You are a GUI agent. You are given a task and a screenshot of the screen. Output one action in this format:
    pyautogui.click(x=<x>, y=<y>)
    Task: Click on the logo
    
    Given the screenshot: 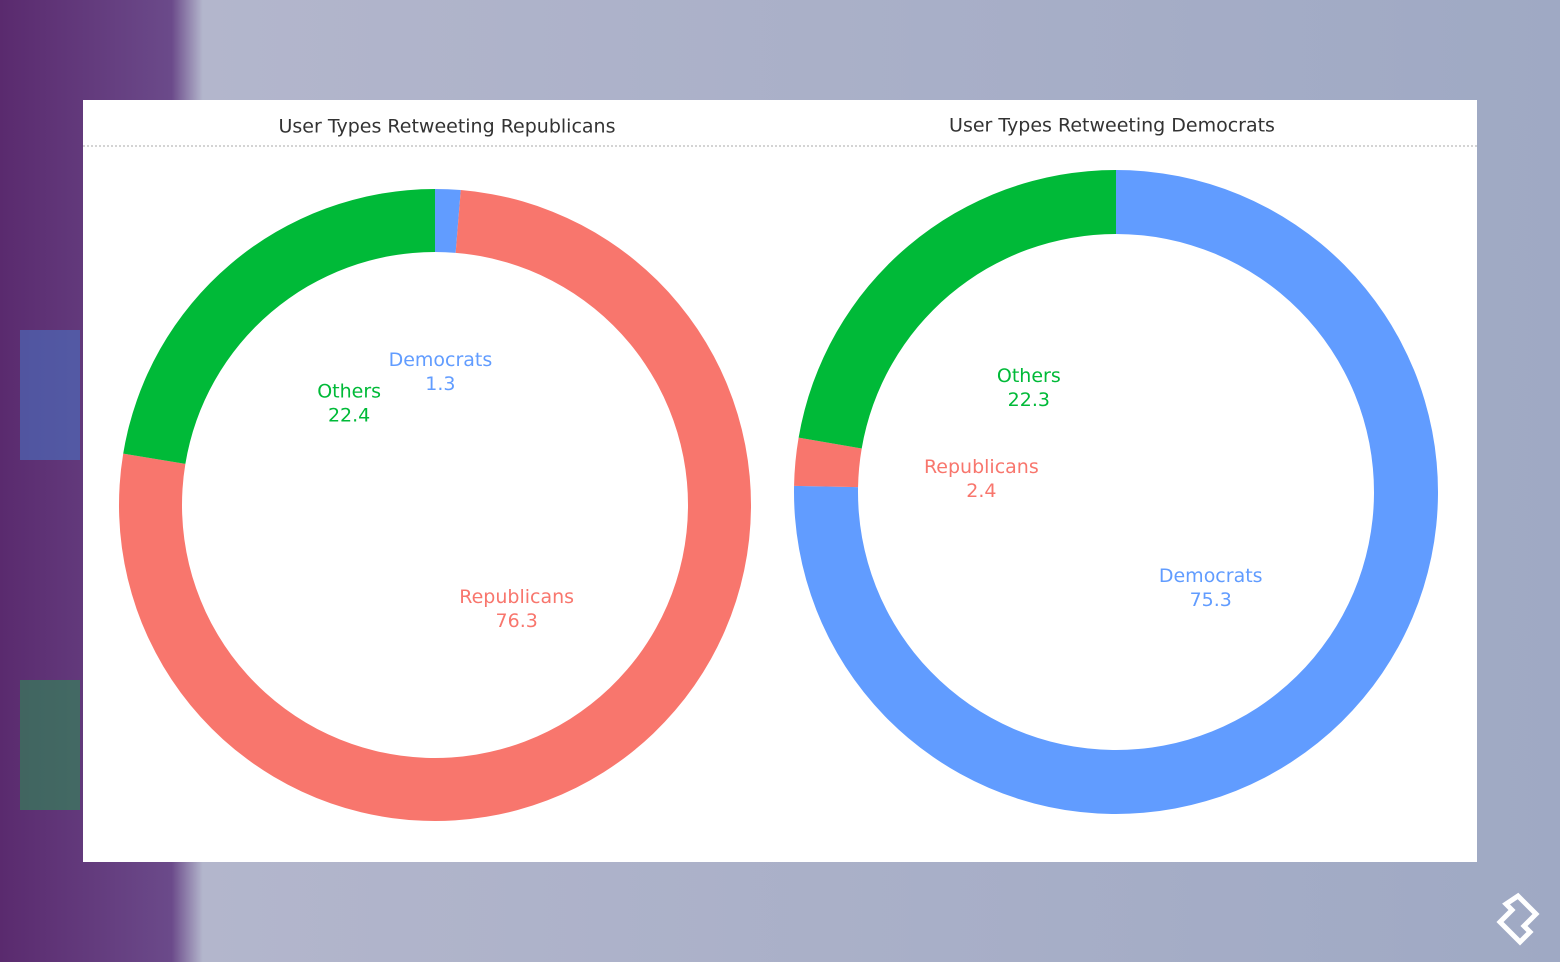 What is the action you would take?
    pyautogui.click(x=1518, y=919)
    